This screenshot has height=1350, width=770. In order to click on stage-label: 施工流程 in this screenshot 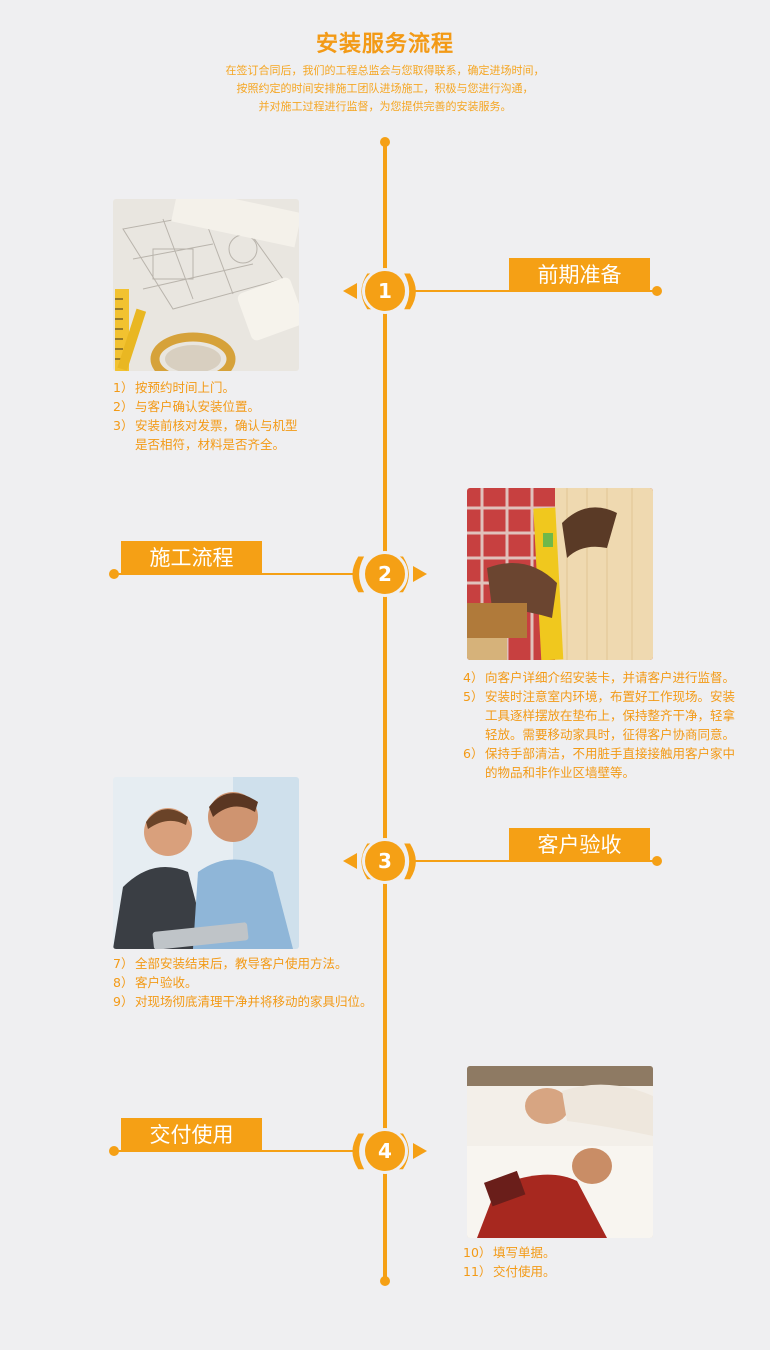, I will do `click(191, 558)`.